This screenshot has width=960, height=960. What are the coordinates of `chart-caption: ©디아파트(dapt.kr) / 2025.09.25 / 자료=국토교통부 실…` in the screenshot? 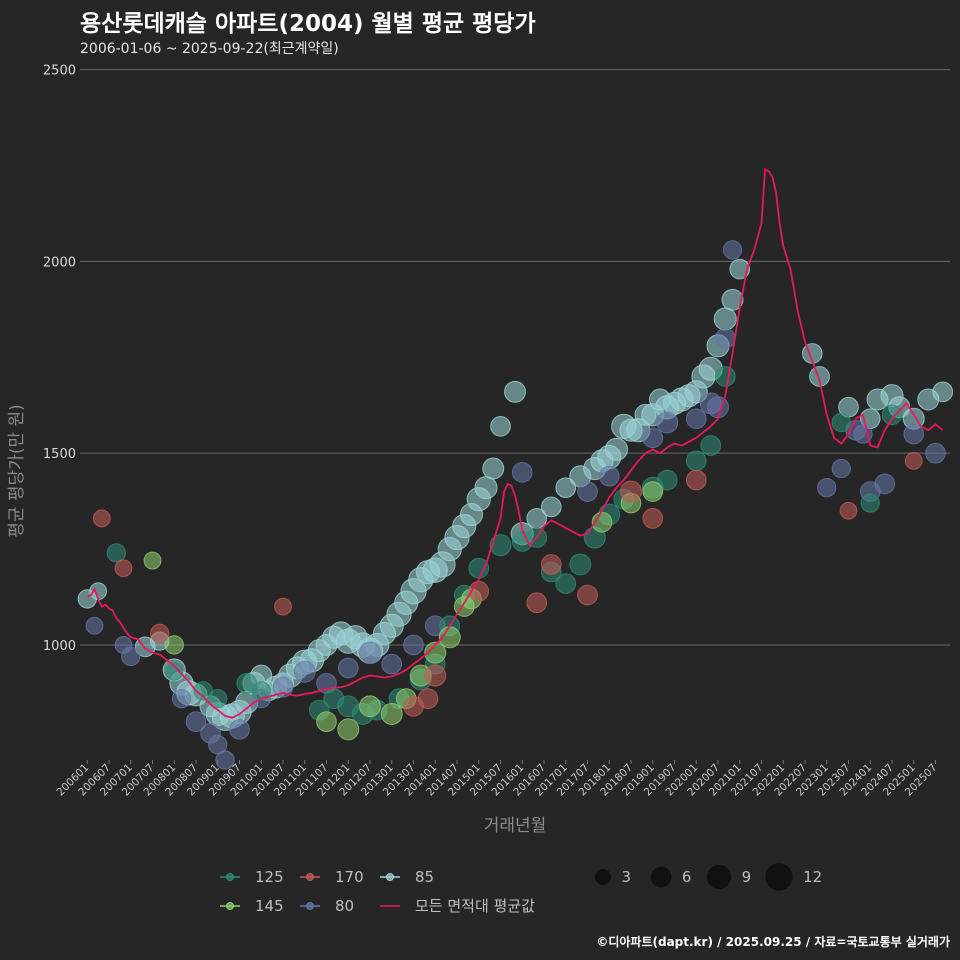 It's located at (773, 942).